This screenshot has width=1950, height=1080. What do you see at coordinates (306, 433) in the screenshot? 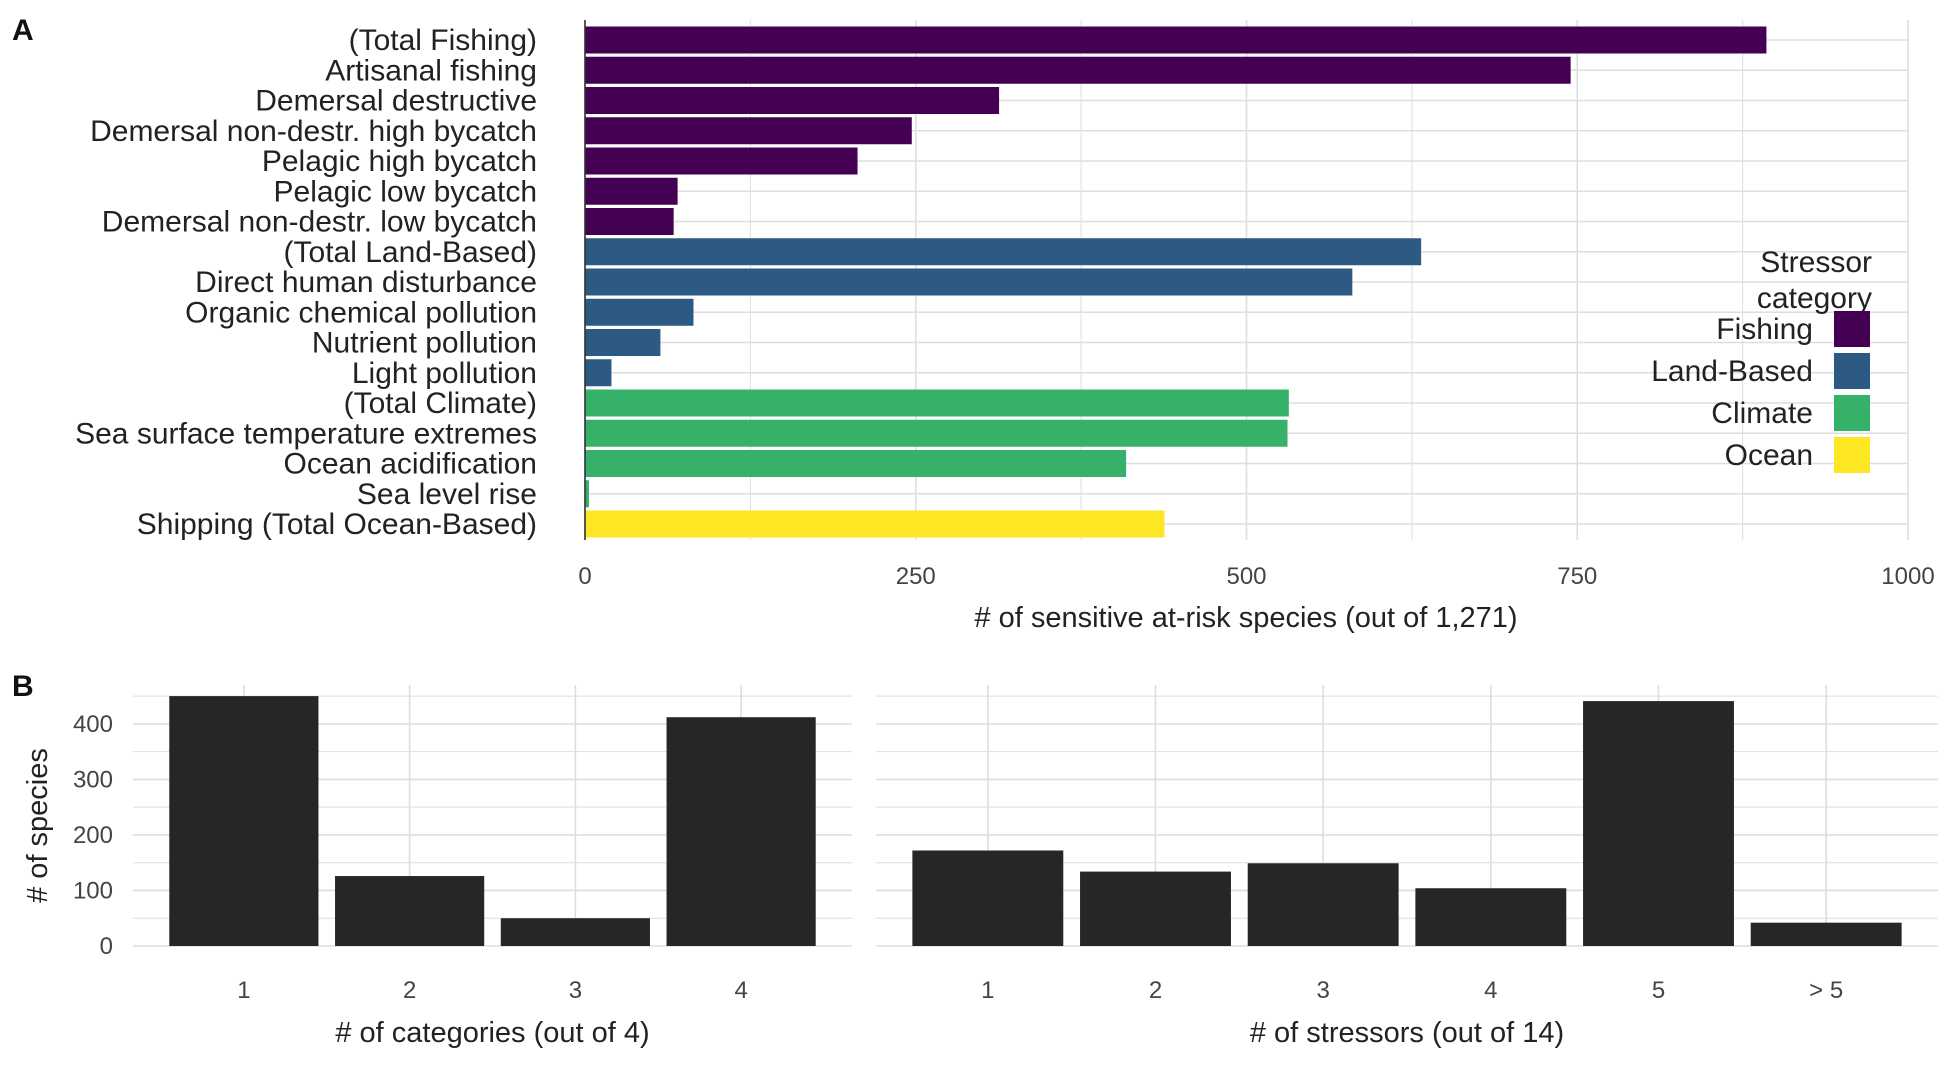
I see `category-label: Sea surface temperature extremes` at bounding box center [306, 433].